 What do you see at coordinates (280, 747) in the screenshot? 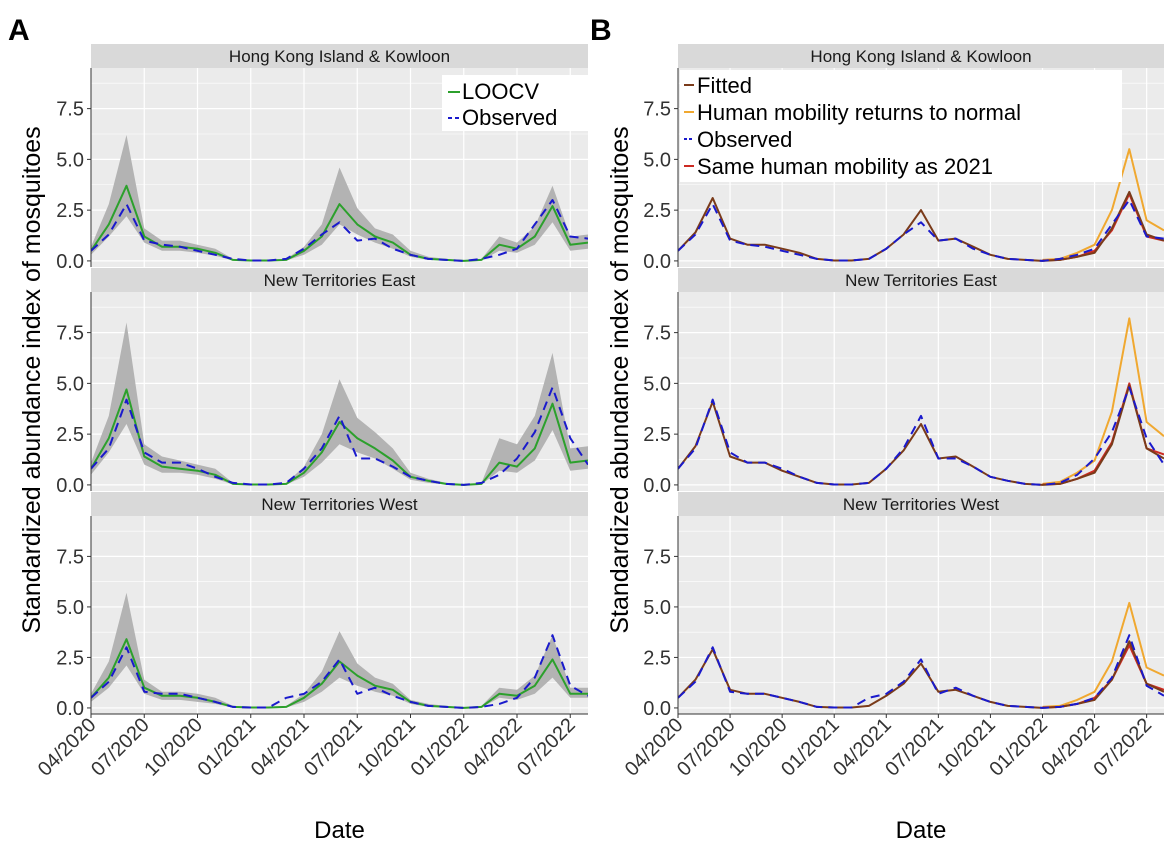
I see `x-tick-label: 04/2021` at bounding box center [280, 747].